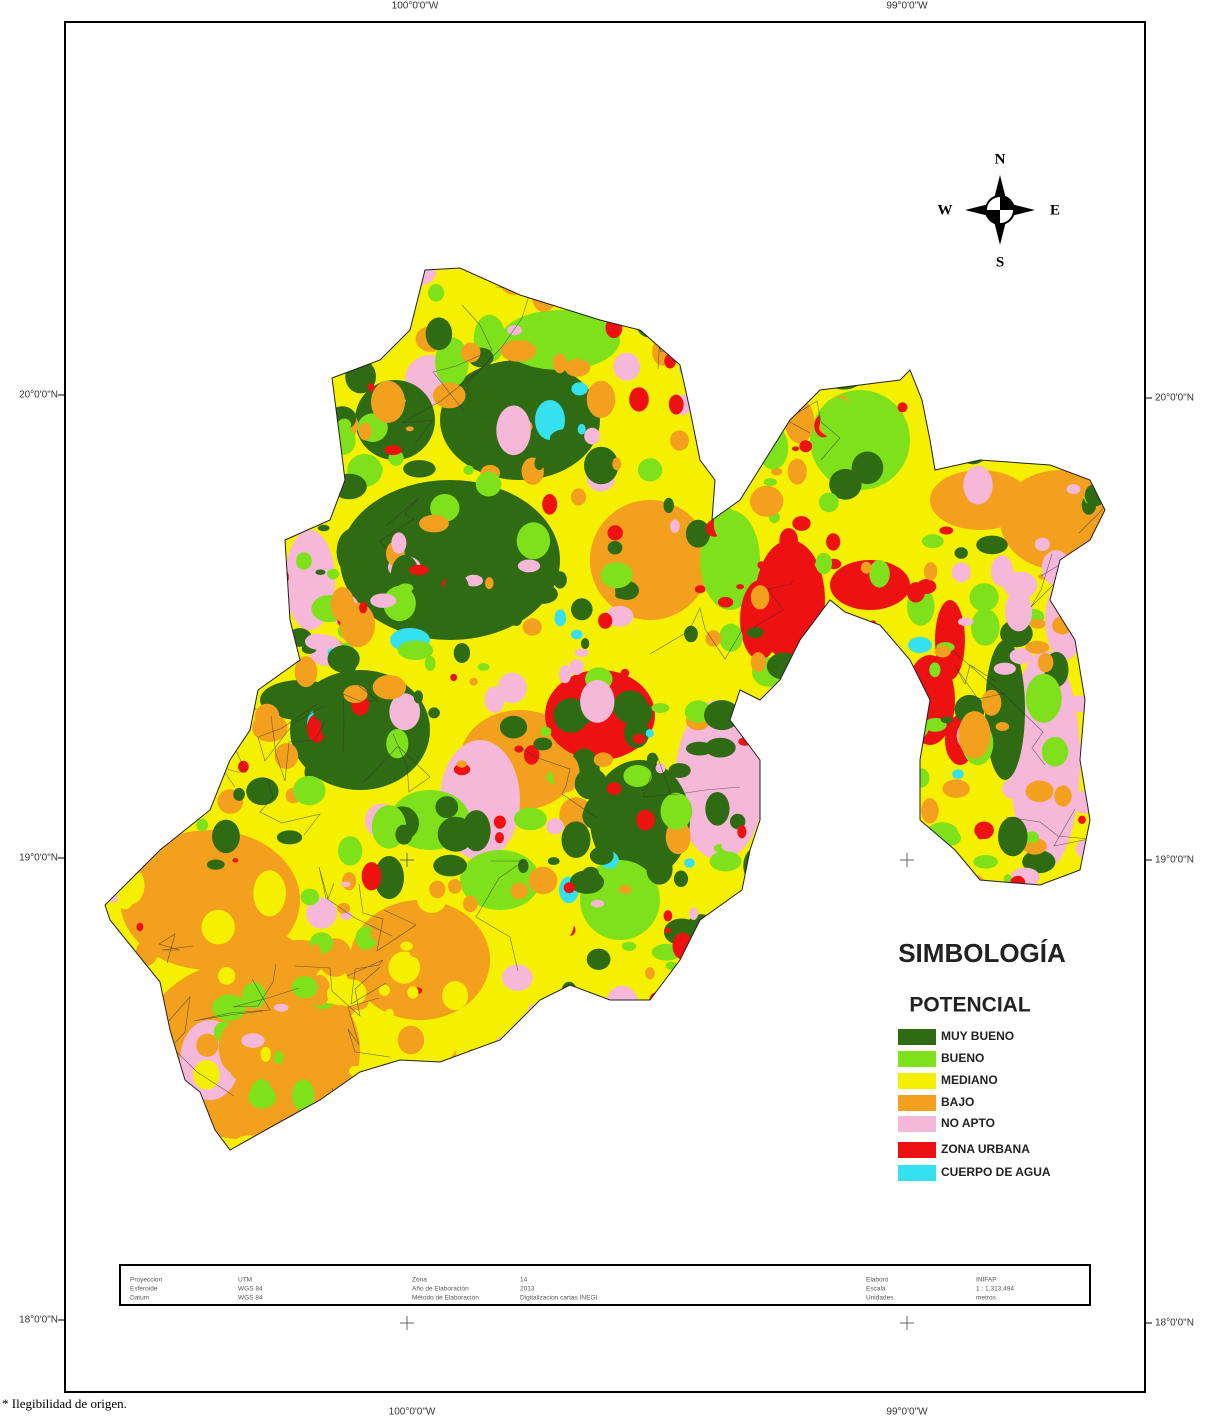 The image size is (1210, 1417). I want to click on coord-label: 99°0'0"W, so click(907, 6).